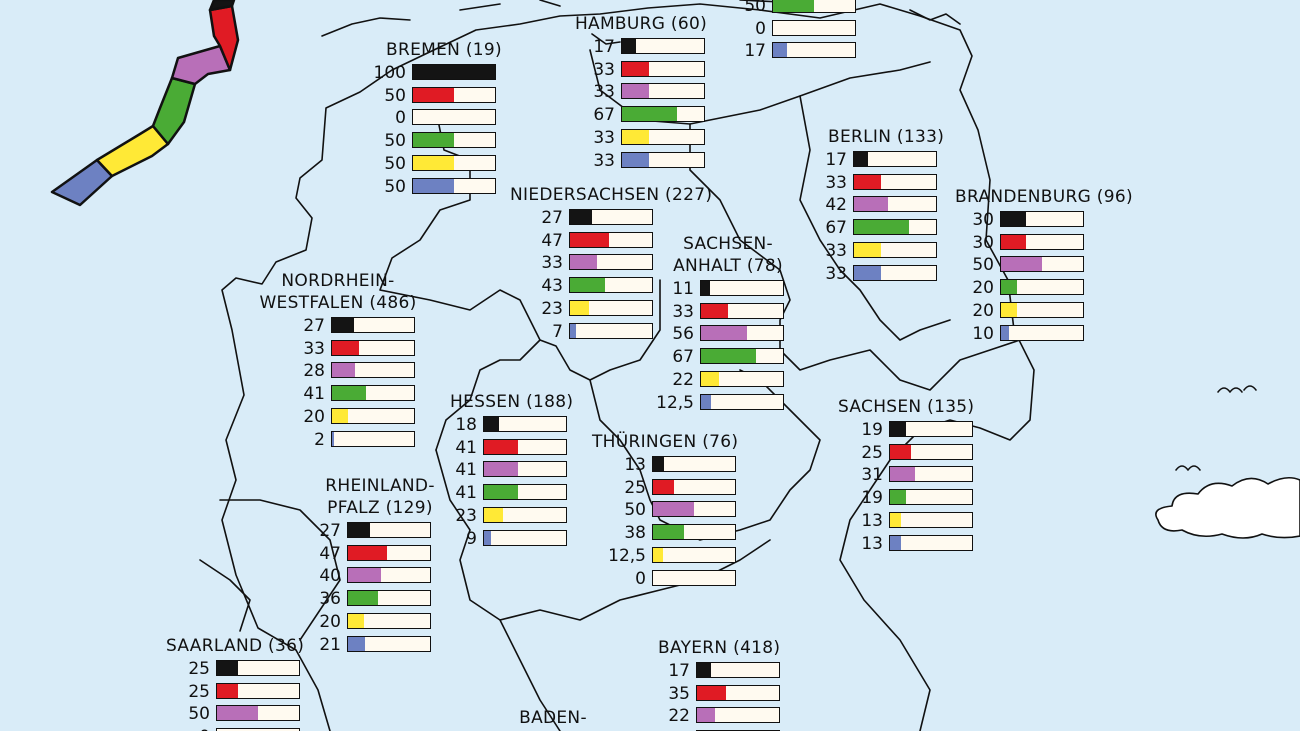 The width and height of the screenshot is (1300, 731). I want to click on bar-row: 50, so click(680, 510).